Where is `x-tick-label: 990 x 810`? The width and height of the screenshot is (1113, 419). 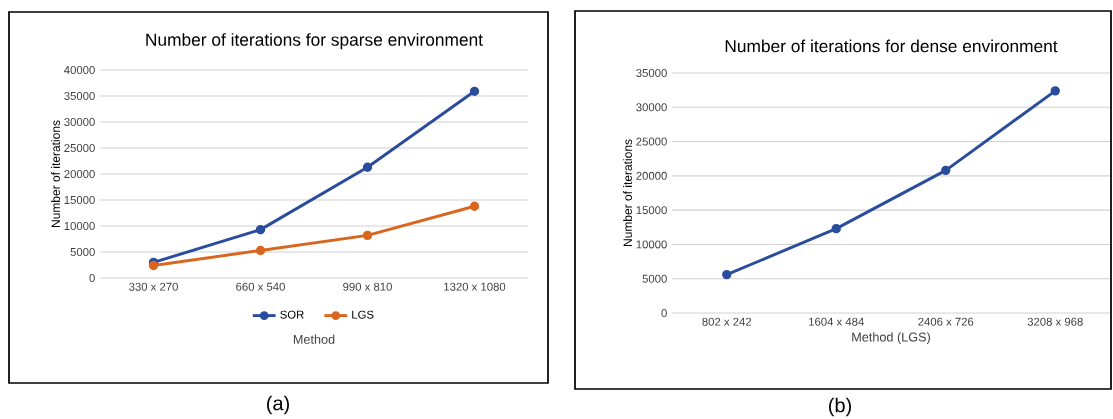 x-tick-label: 990 x 810 is located at coordinates (367, 286).